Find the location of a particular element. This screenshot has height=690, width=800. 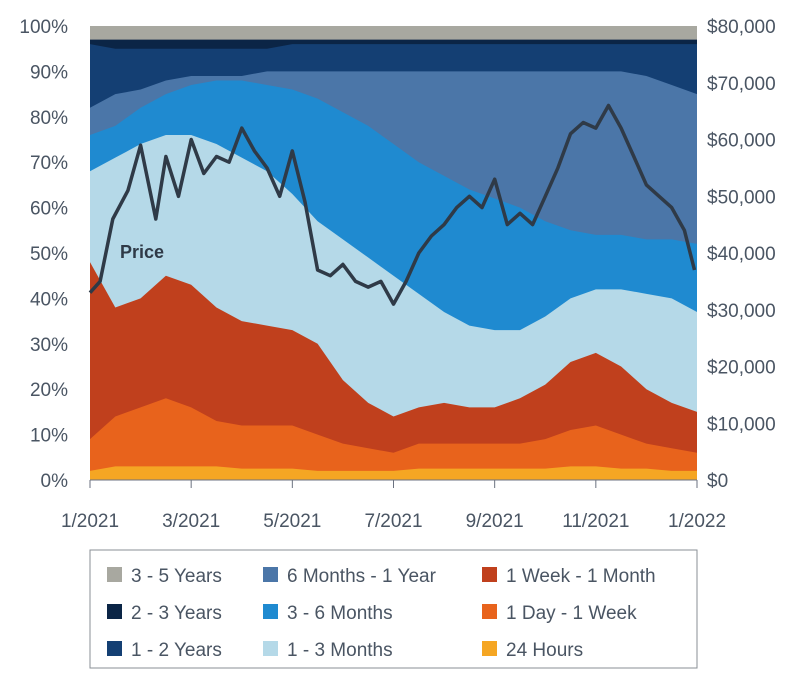

x-tick-label: 1/2021 is located at coordinates (90, 521).